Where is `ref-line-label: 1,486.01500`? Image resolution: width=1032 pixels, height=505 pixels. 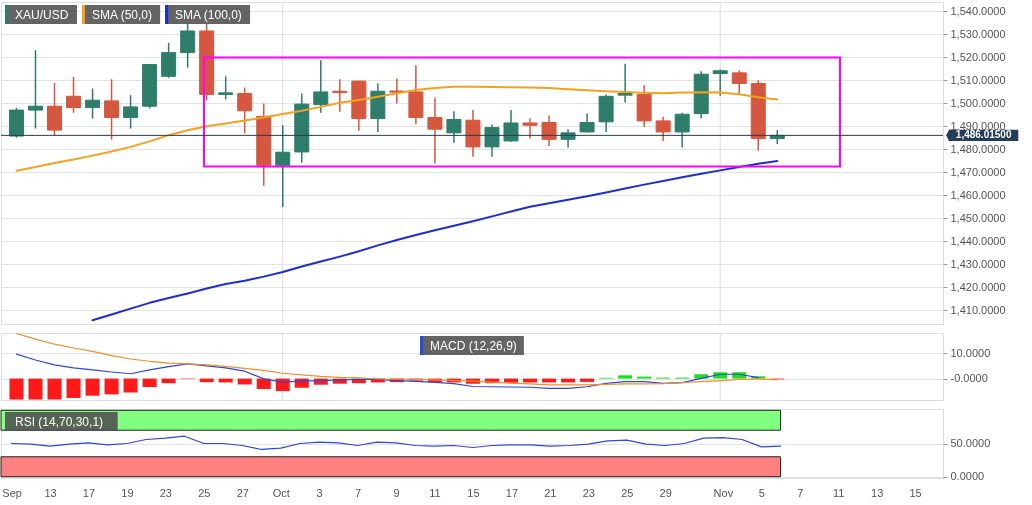 ref-line-label: 1,486.01500 is located at coordinates (983, 135).